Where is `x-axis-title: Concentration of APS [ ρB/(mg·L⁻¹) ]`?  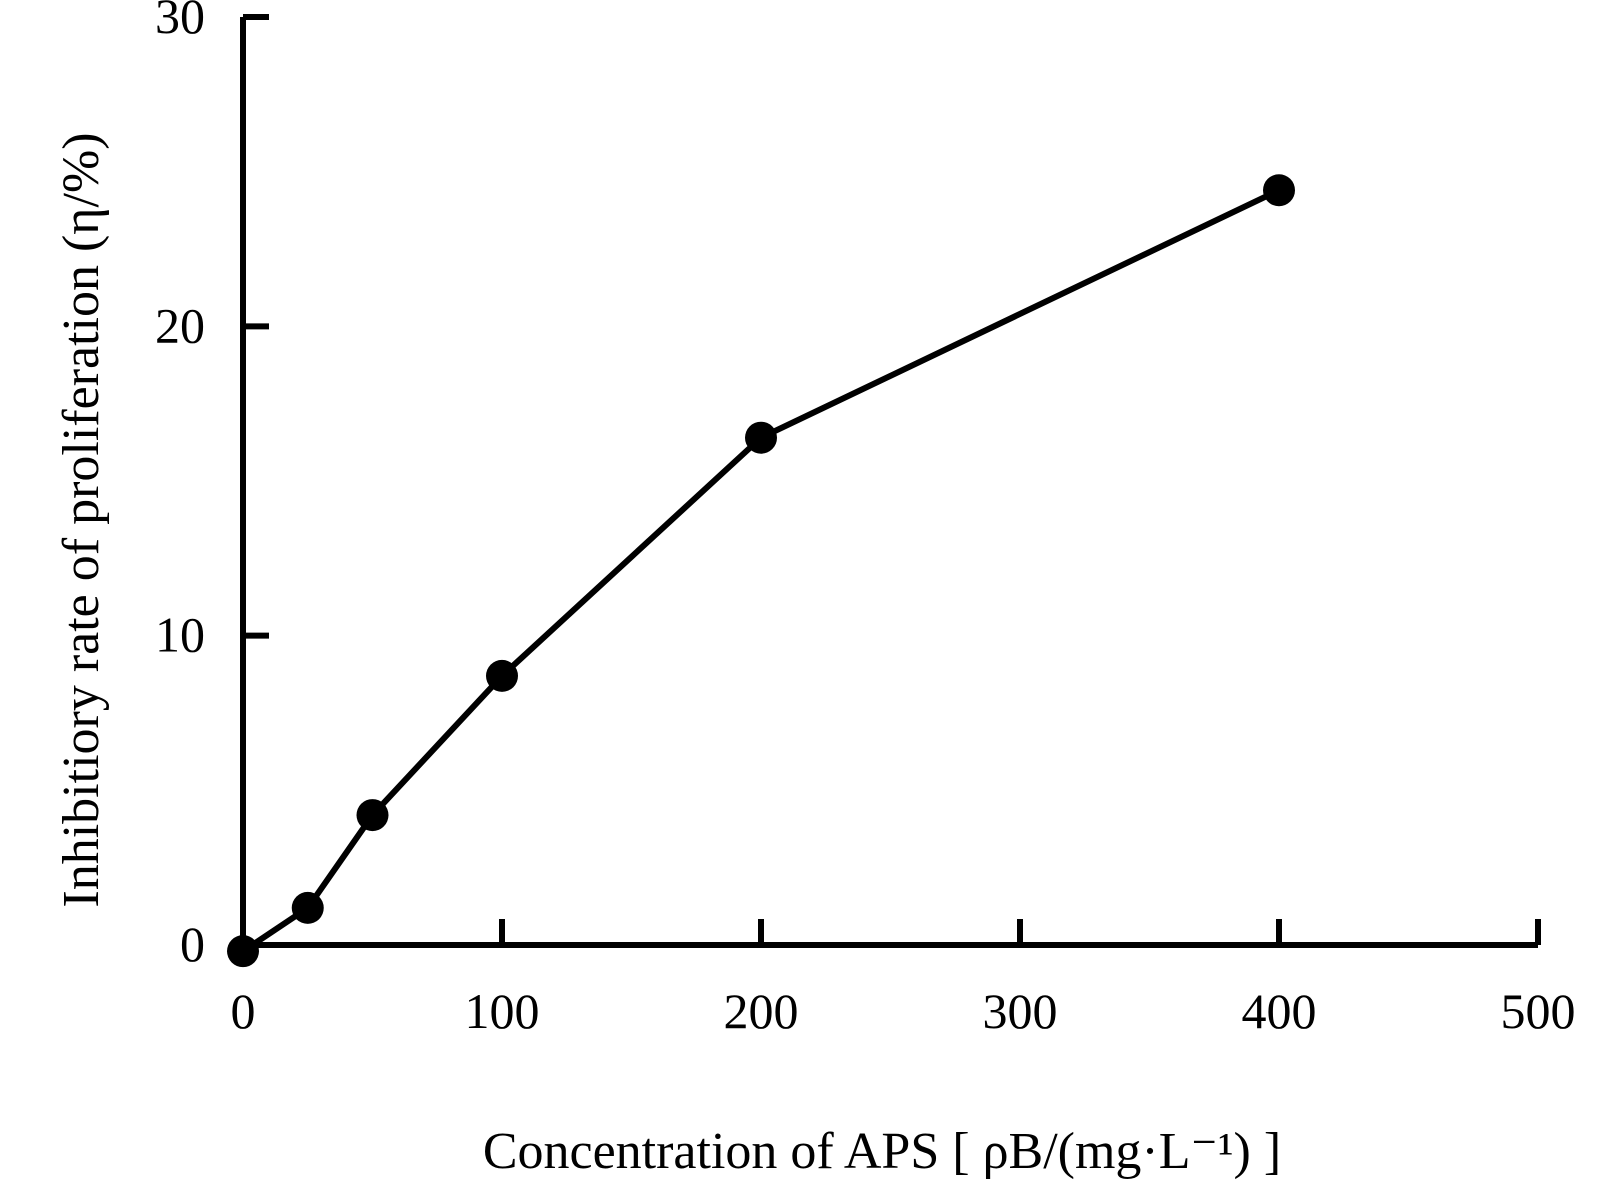 x-axis-title: Concentration of APS [ ρB/(mg·L⁻¹) ] is located at coordinates (882, 1151).